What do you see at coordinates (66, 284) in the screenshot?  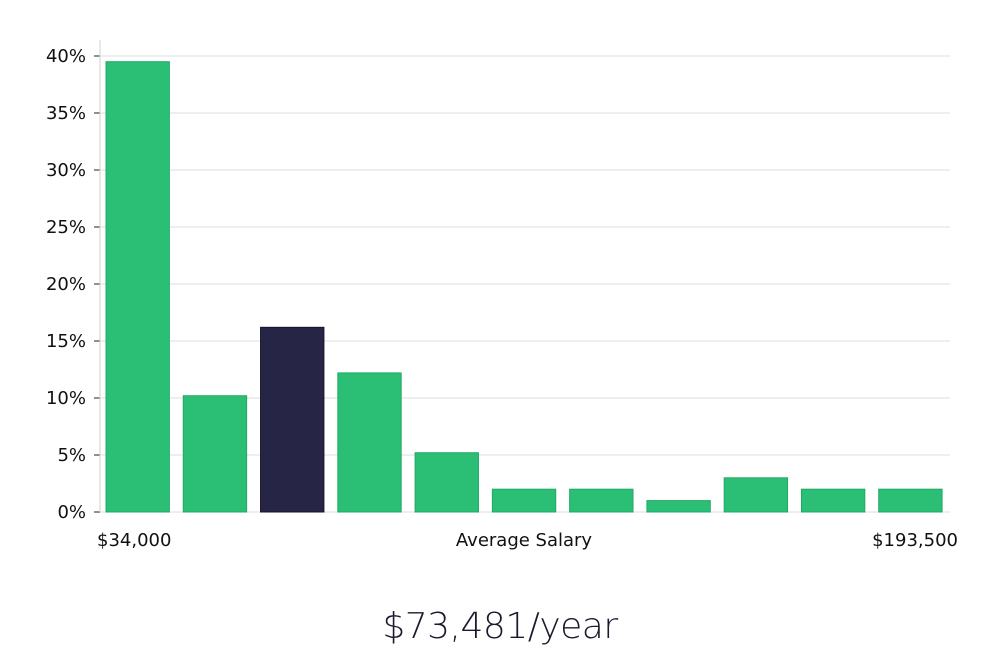 I see `y-tick-label: 20%` at bounding box center [66, 284].